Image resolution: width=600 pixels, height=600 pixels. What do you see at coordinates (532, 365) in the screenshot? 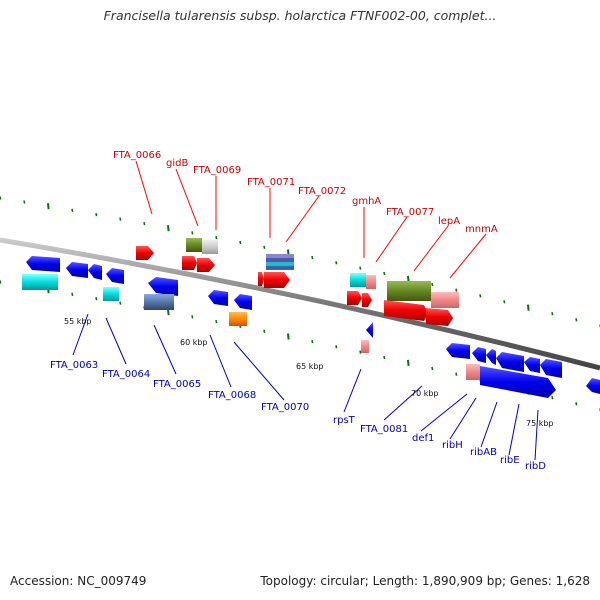
I see `gene-ribab` at bounding box center [532, 365].